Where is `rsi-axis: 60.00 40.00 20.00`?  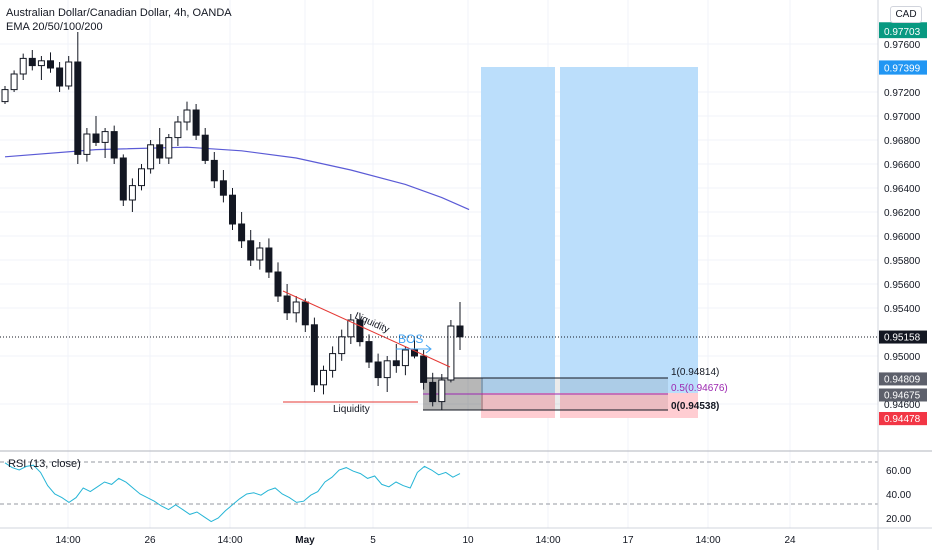 rsi-axis: 60.00 40.00 20.00 is located at coordinates (898, 495).